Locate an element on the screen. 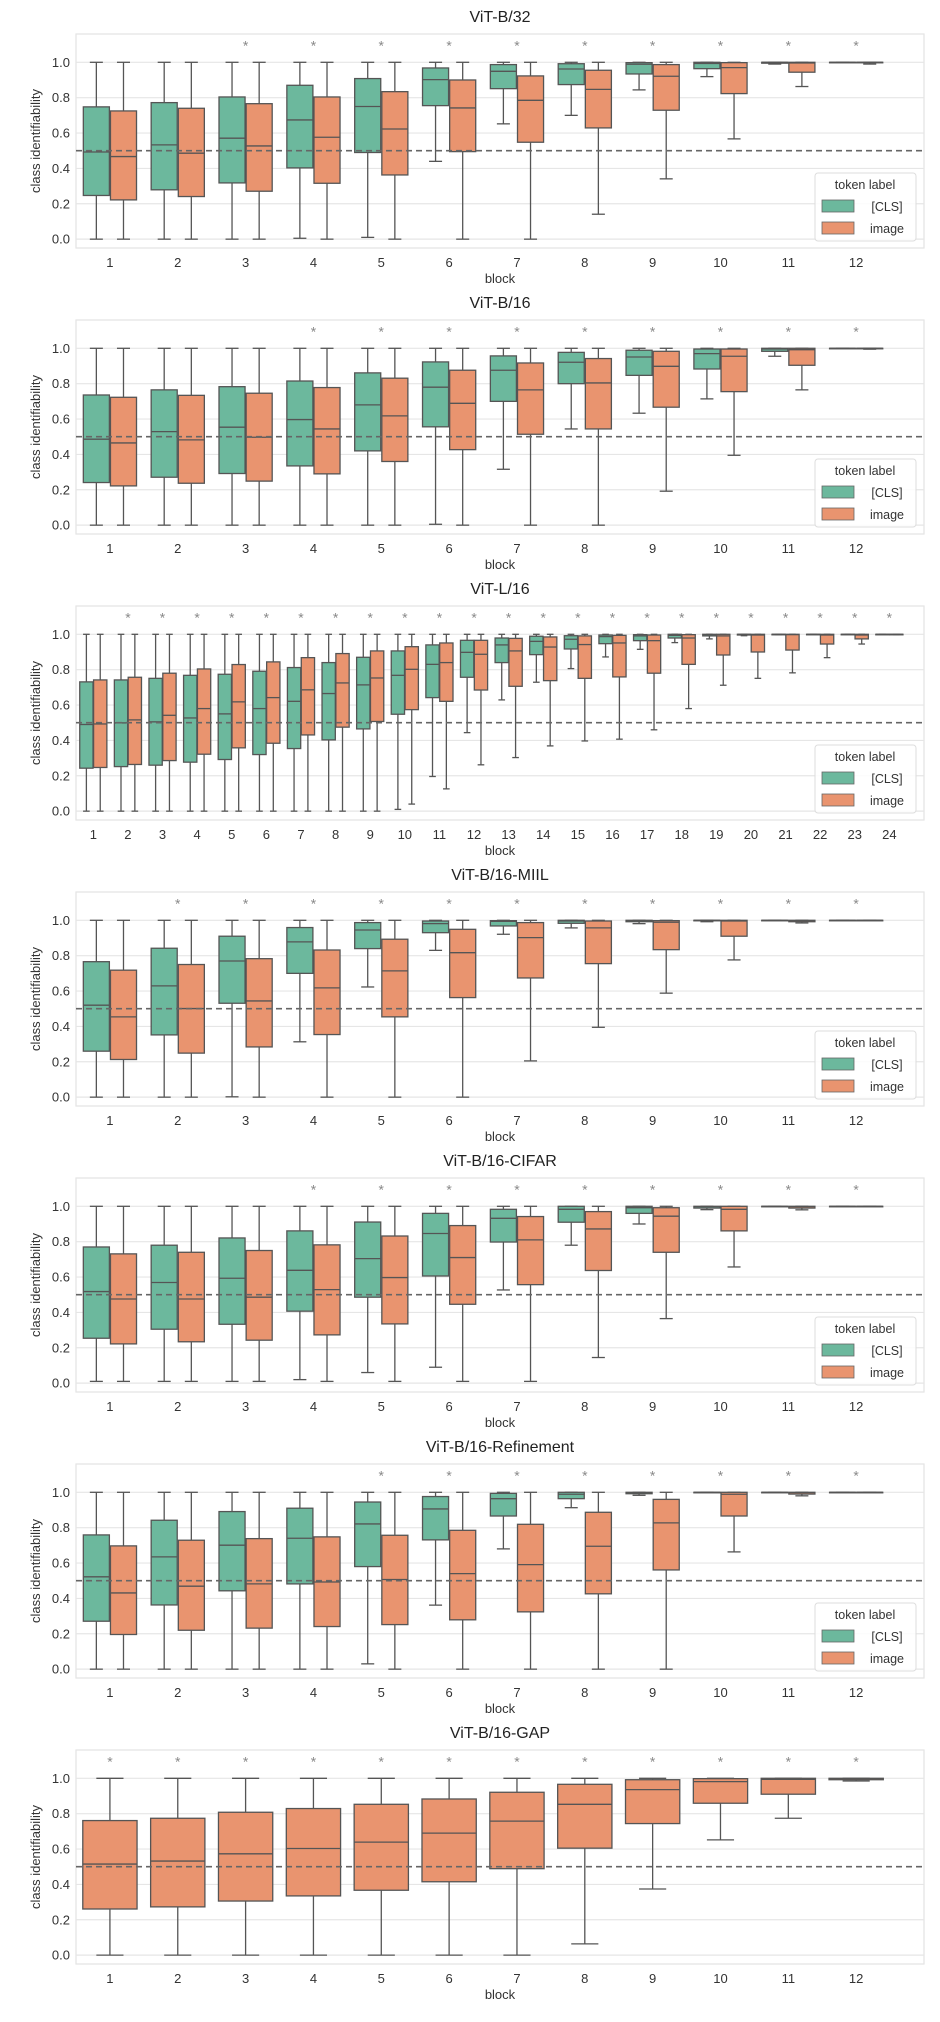  x-tick-label: 16 is located at coordinates (612, 834).